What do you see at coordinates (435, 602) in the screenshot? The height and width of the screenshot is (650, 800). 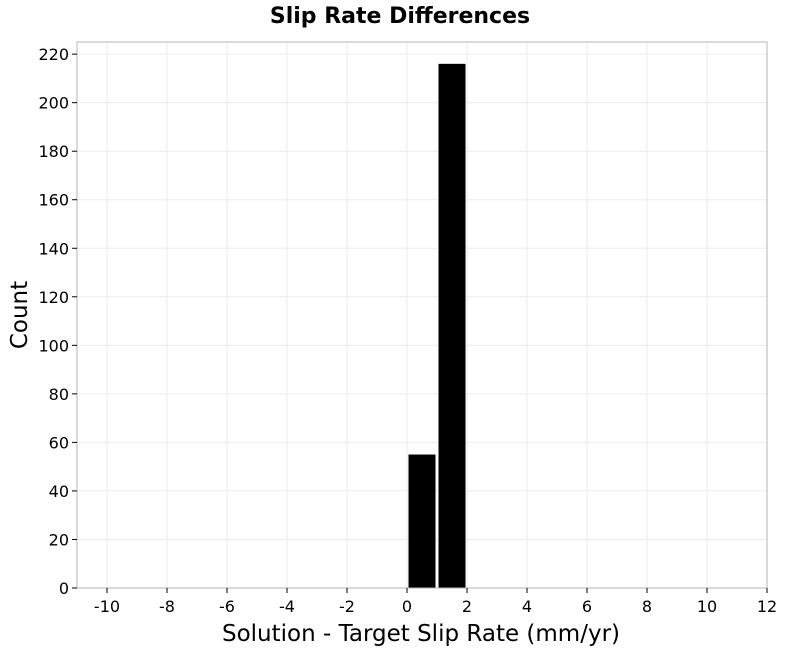 I see `x-axis: -10 -8 -6 -4 -2 0 2 4 6 8 10 12` at bounding box center [435, 602].